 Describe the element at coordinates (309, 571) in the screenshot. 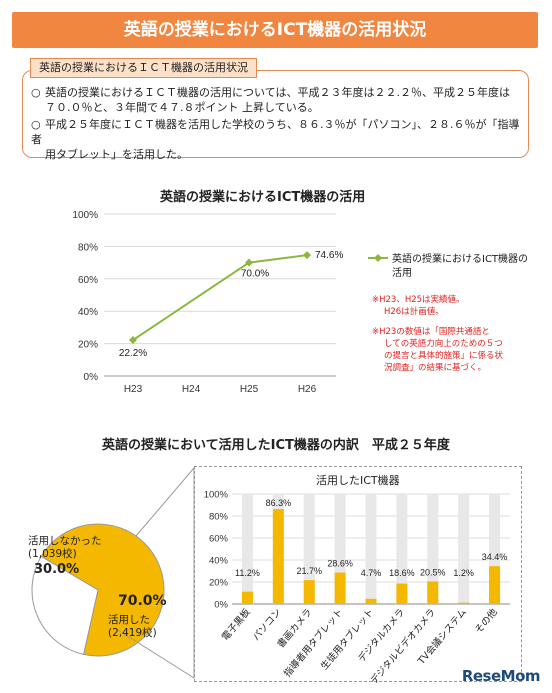

I see `bar-data-label: 21.7%` at that location.